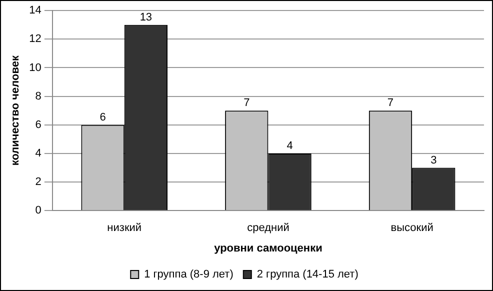 This screenshot has height=291, width=493. What do you see at coordinates (38, 96) in the screenshot?
I see `y-tick-label: 8` at bounding box center [38, 96].